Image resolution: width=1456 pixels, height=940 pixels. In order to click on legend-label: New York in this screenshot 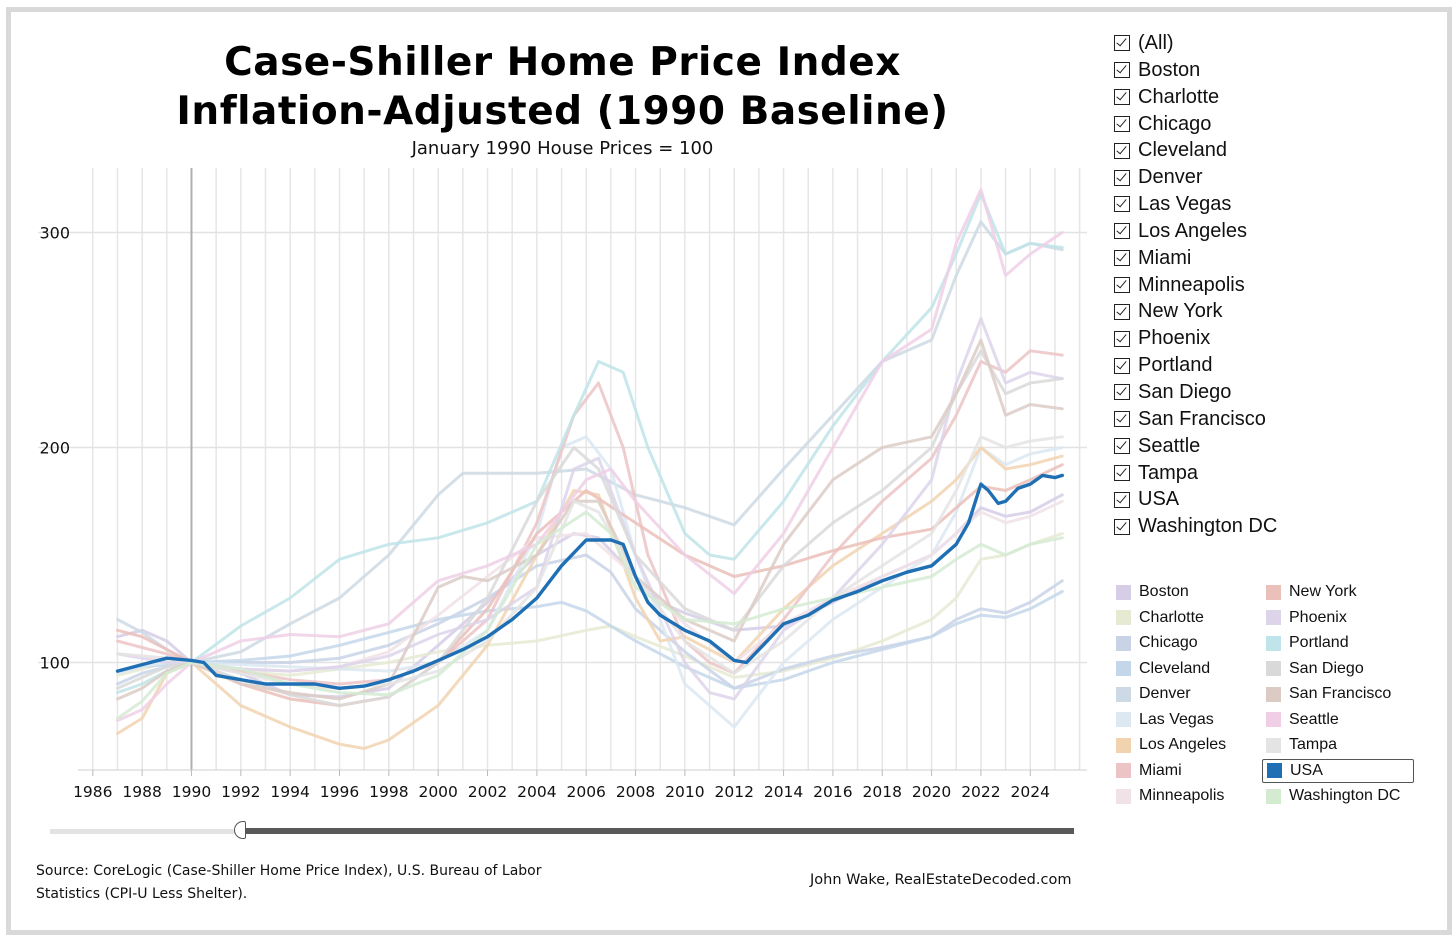, I will do `click(1323, 591)`.